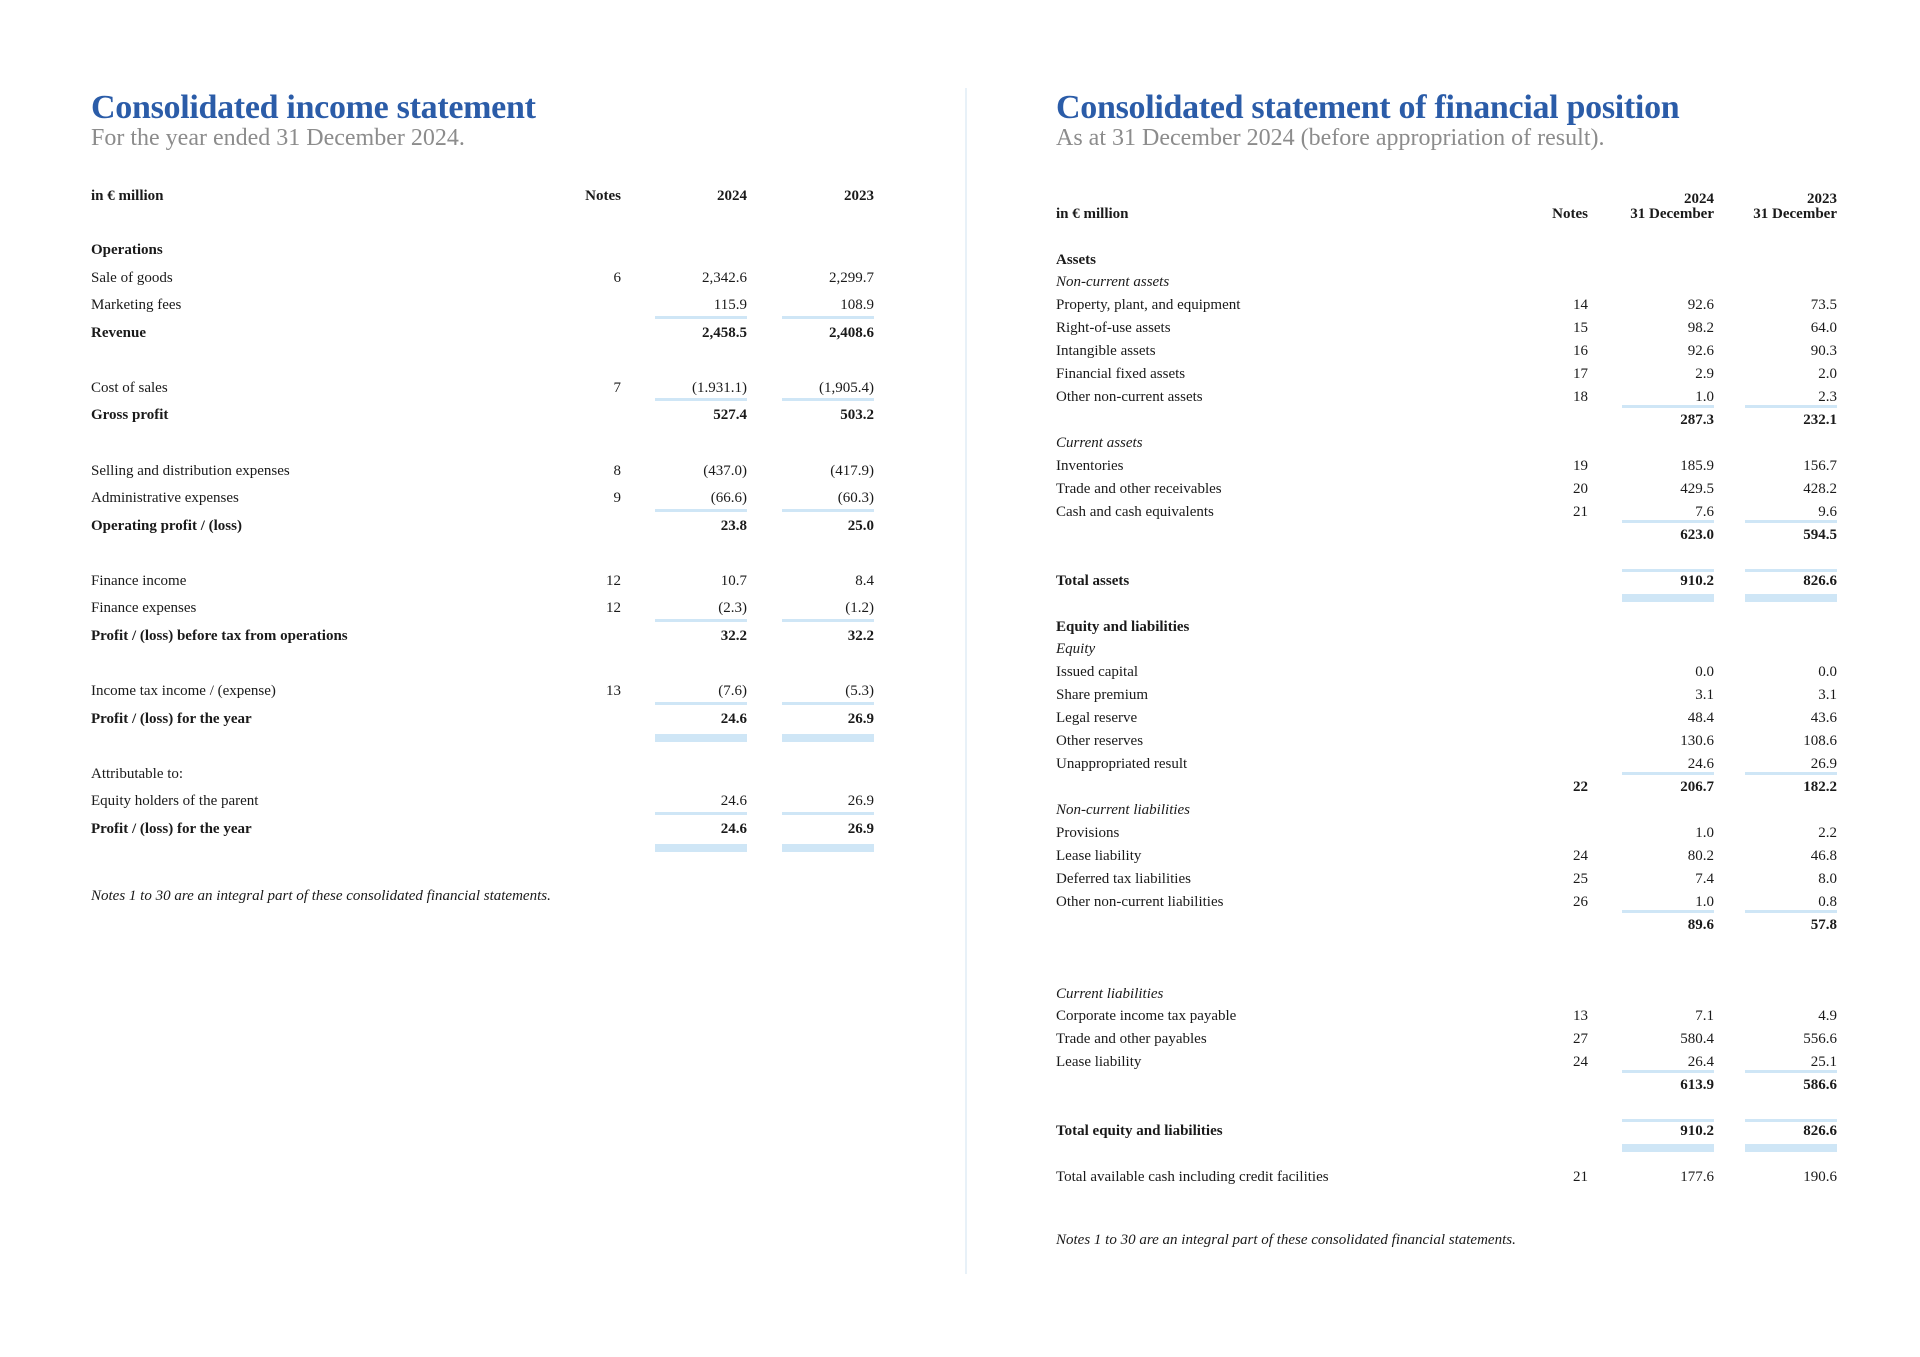 This screenshot has width=1920, height=1357. Describe the element at coordinates (482, 582) in the screenshot. I see `table-row: Finance income 12 10.7 8.4` at that location.